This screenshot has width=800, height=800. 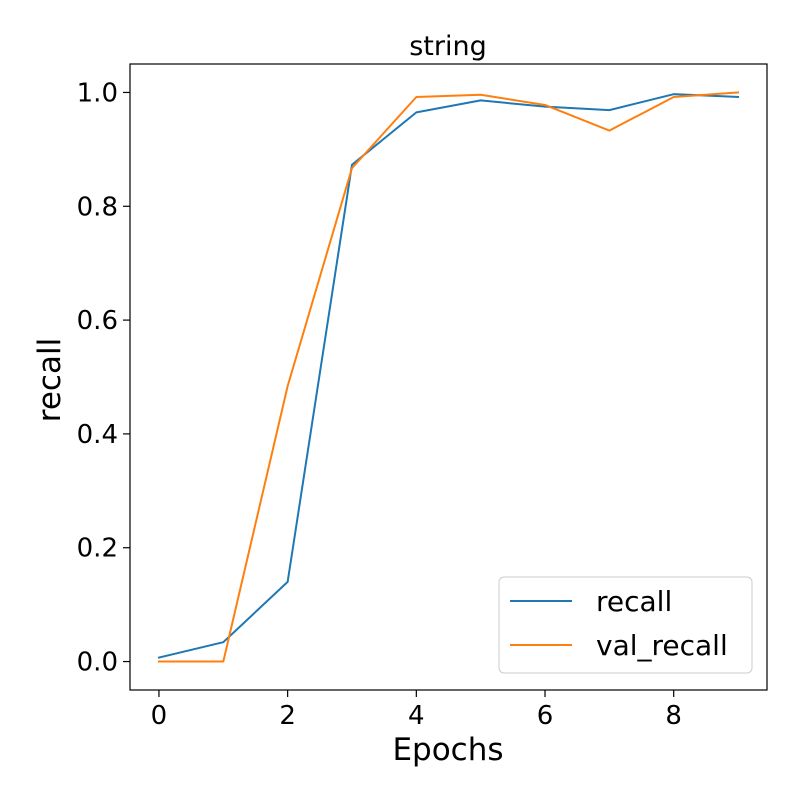 I want to click on x-axis-ticks: 0 2 4 6 8, so click(x=416, y=710).